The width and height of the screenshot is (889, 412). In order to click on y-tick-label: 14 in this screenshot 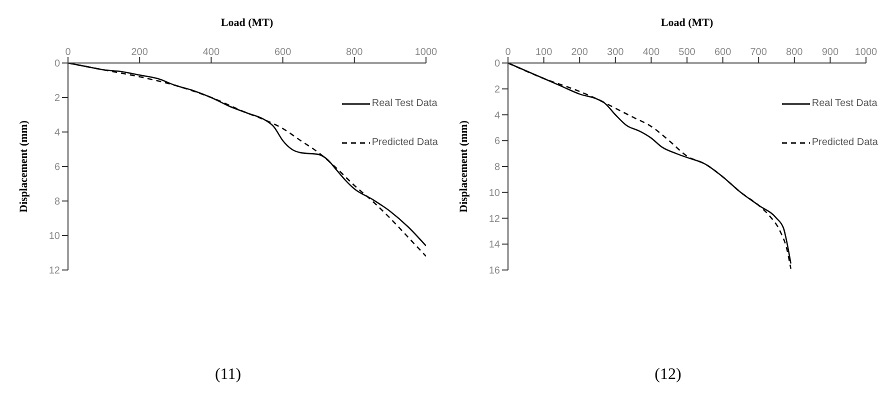, I will do `click(494, 245)`.